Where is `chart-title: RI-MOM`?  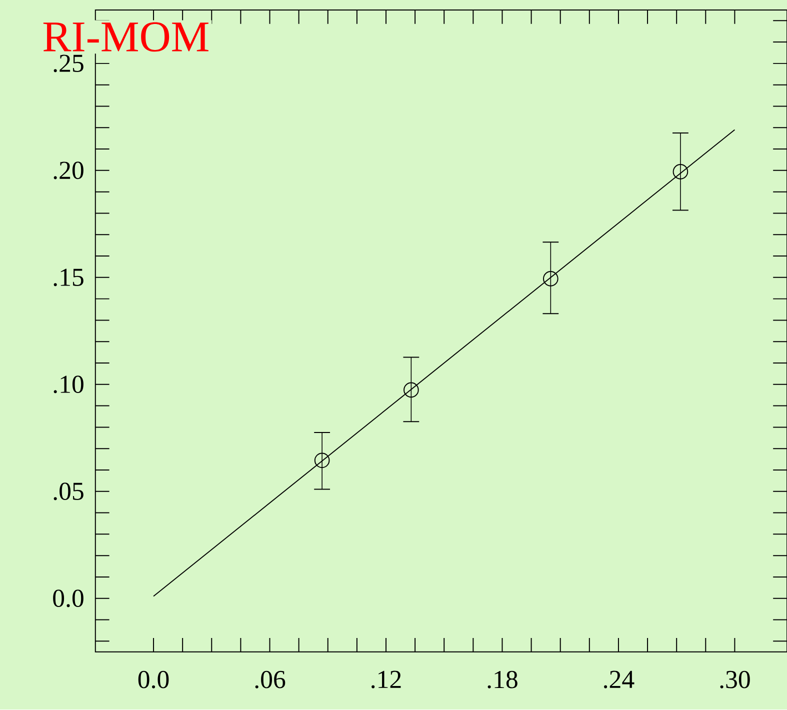
chart-title: RI-MOM is located at coordinates (125, 37).